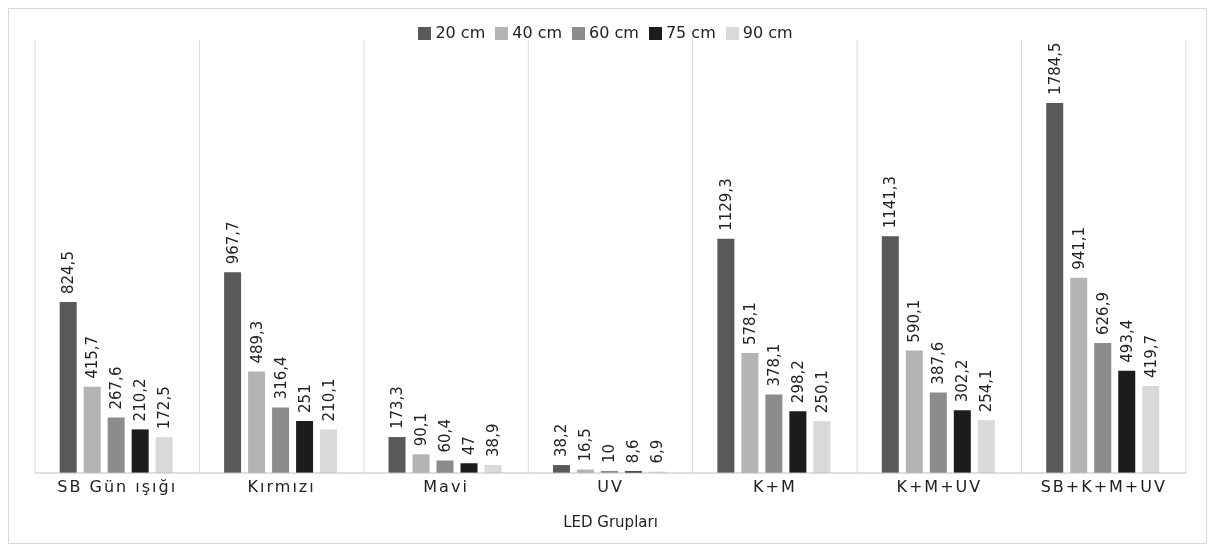 Image resolution: width=1215 pixels, height=552 pixels. What do you see at coordinates (775, 487) in the screenshot?
I see `x-tick-label: K+M` at bounding box center [775, 487].